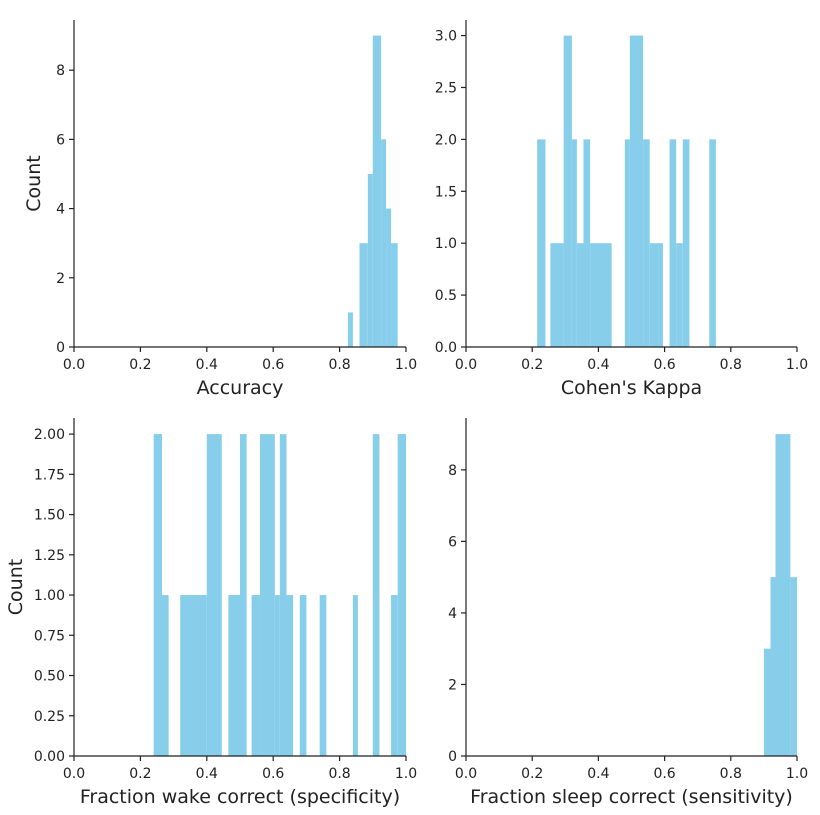 The image size is (820, 815). I want to click on specificity-ytick-label: 1.25, so click(49, 556).